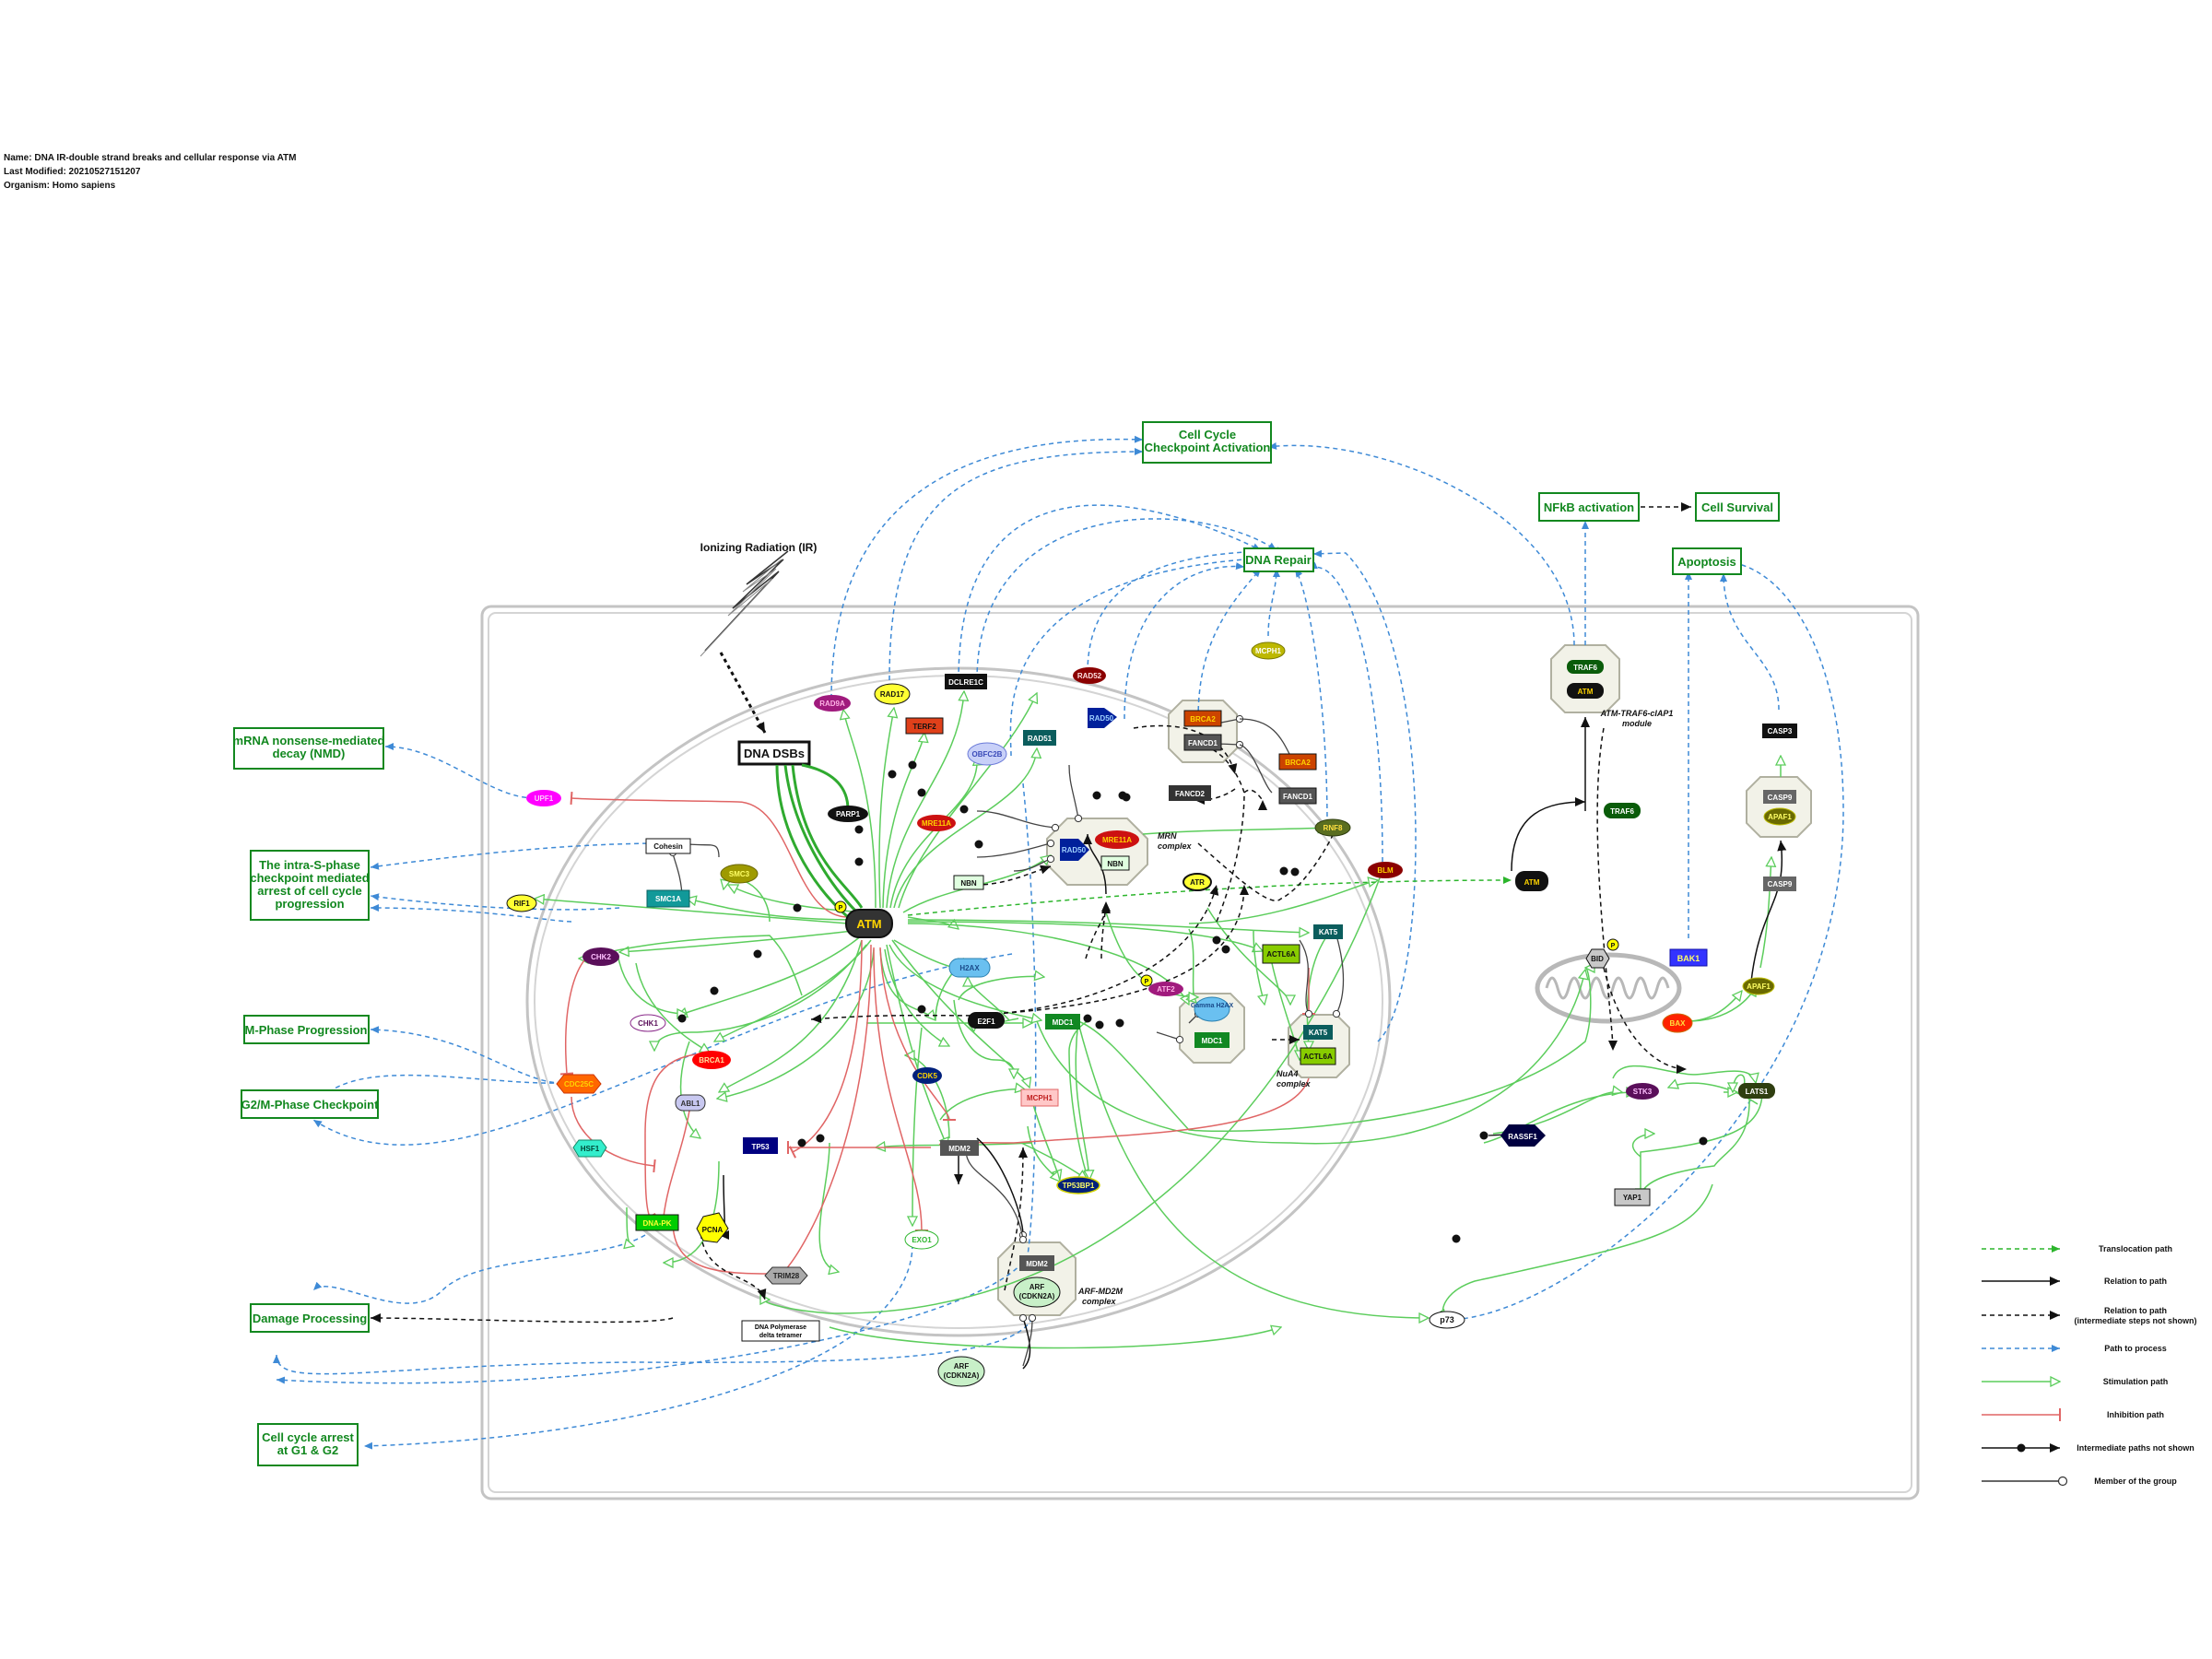 The image size is (2212, 1659). Describe the element at coordinates (1613, 946) in the screenshot. I see `bid-phospho-label: P` at that location.